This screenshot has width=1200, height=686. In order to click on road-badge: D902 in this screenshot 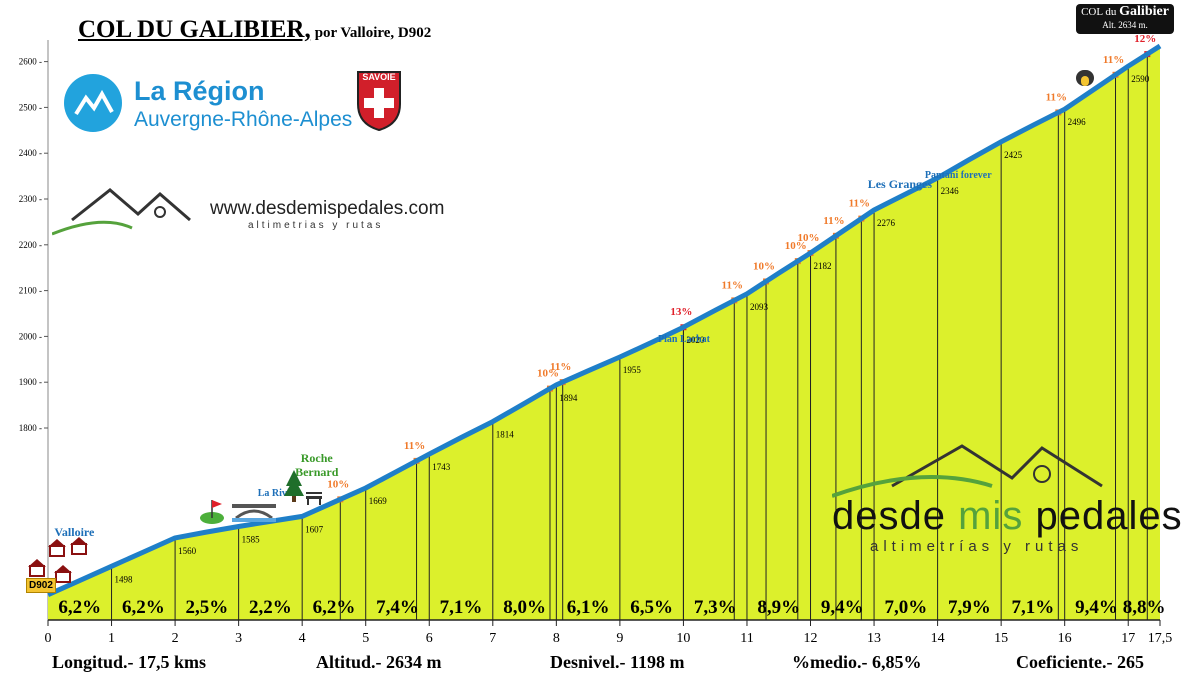, I will do `click(41, 585)`.